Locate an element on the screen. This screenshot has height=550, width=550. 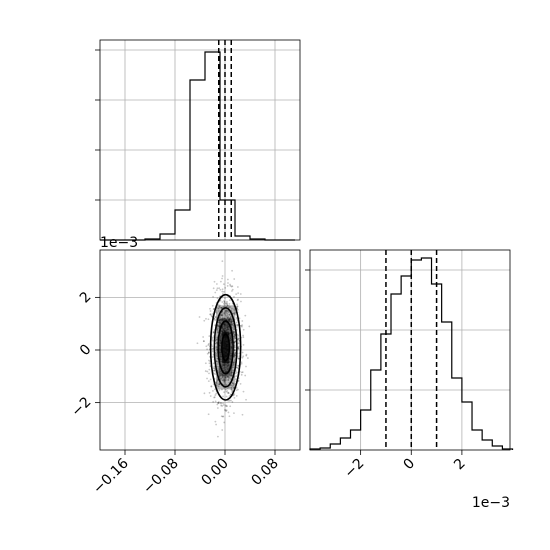
x-tick-label: 2 is located at coordinates (460, 465).